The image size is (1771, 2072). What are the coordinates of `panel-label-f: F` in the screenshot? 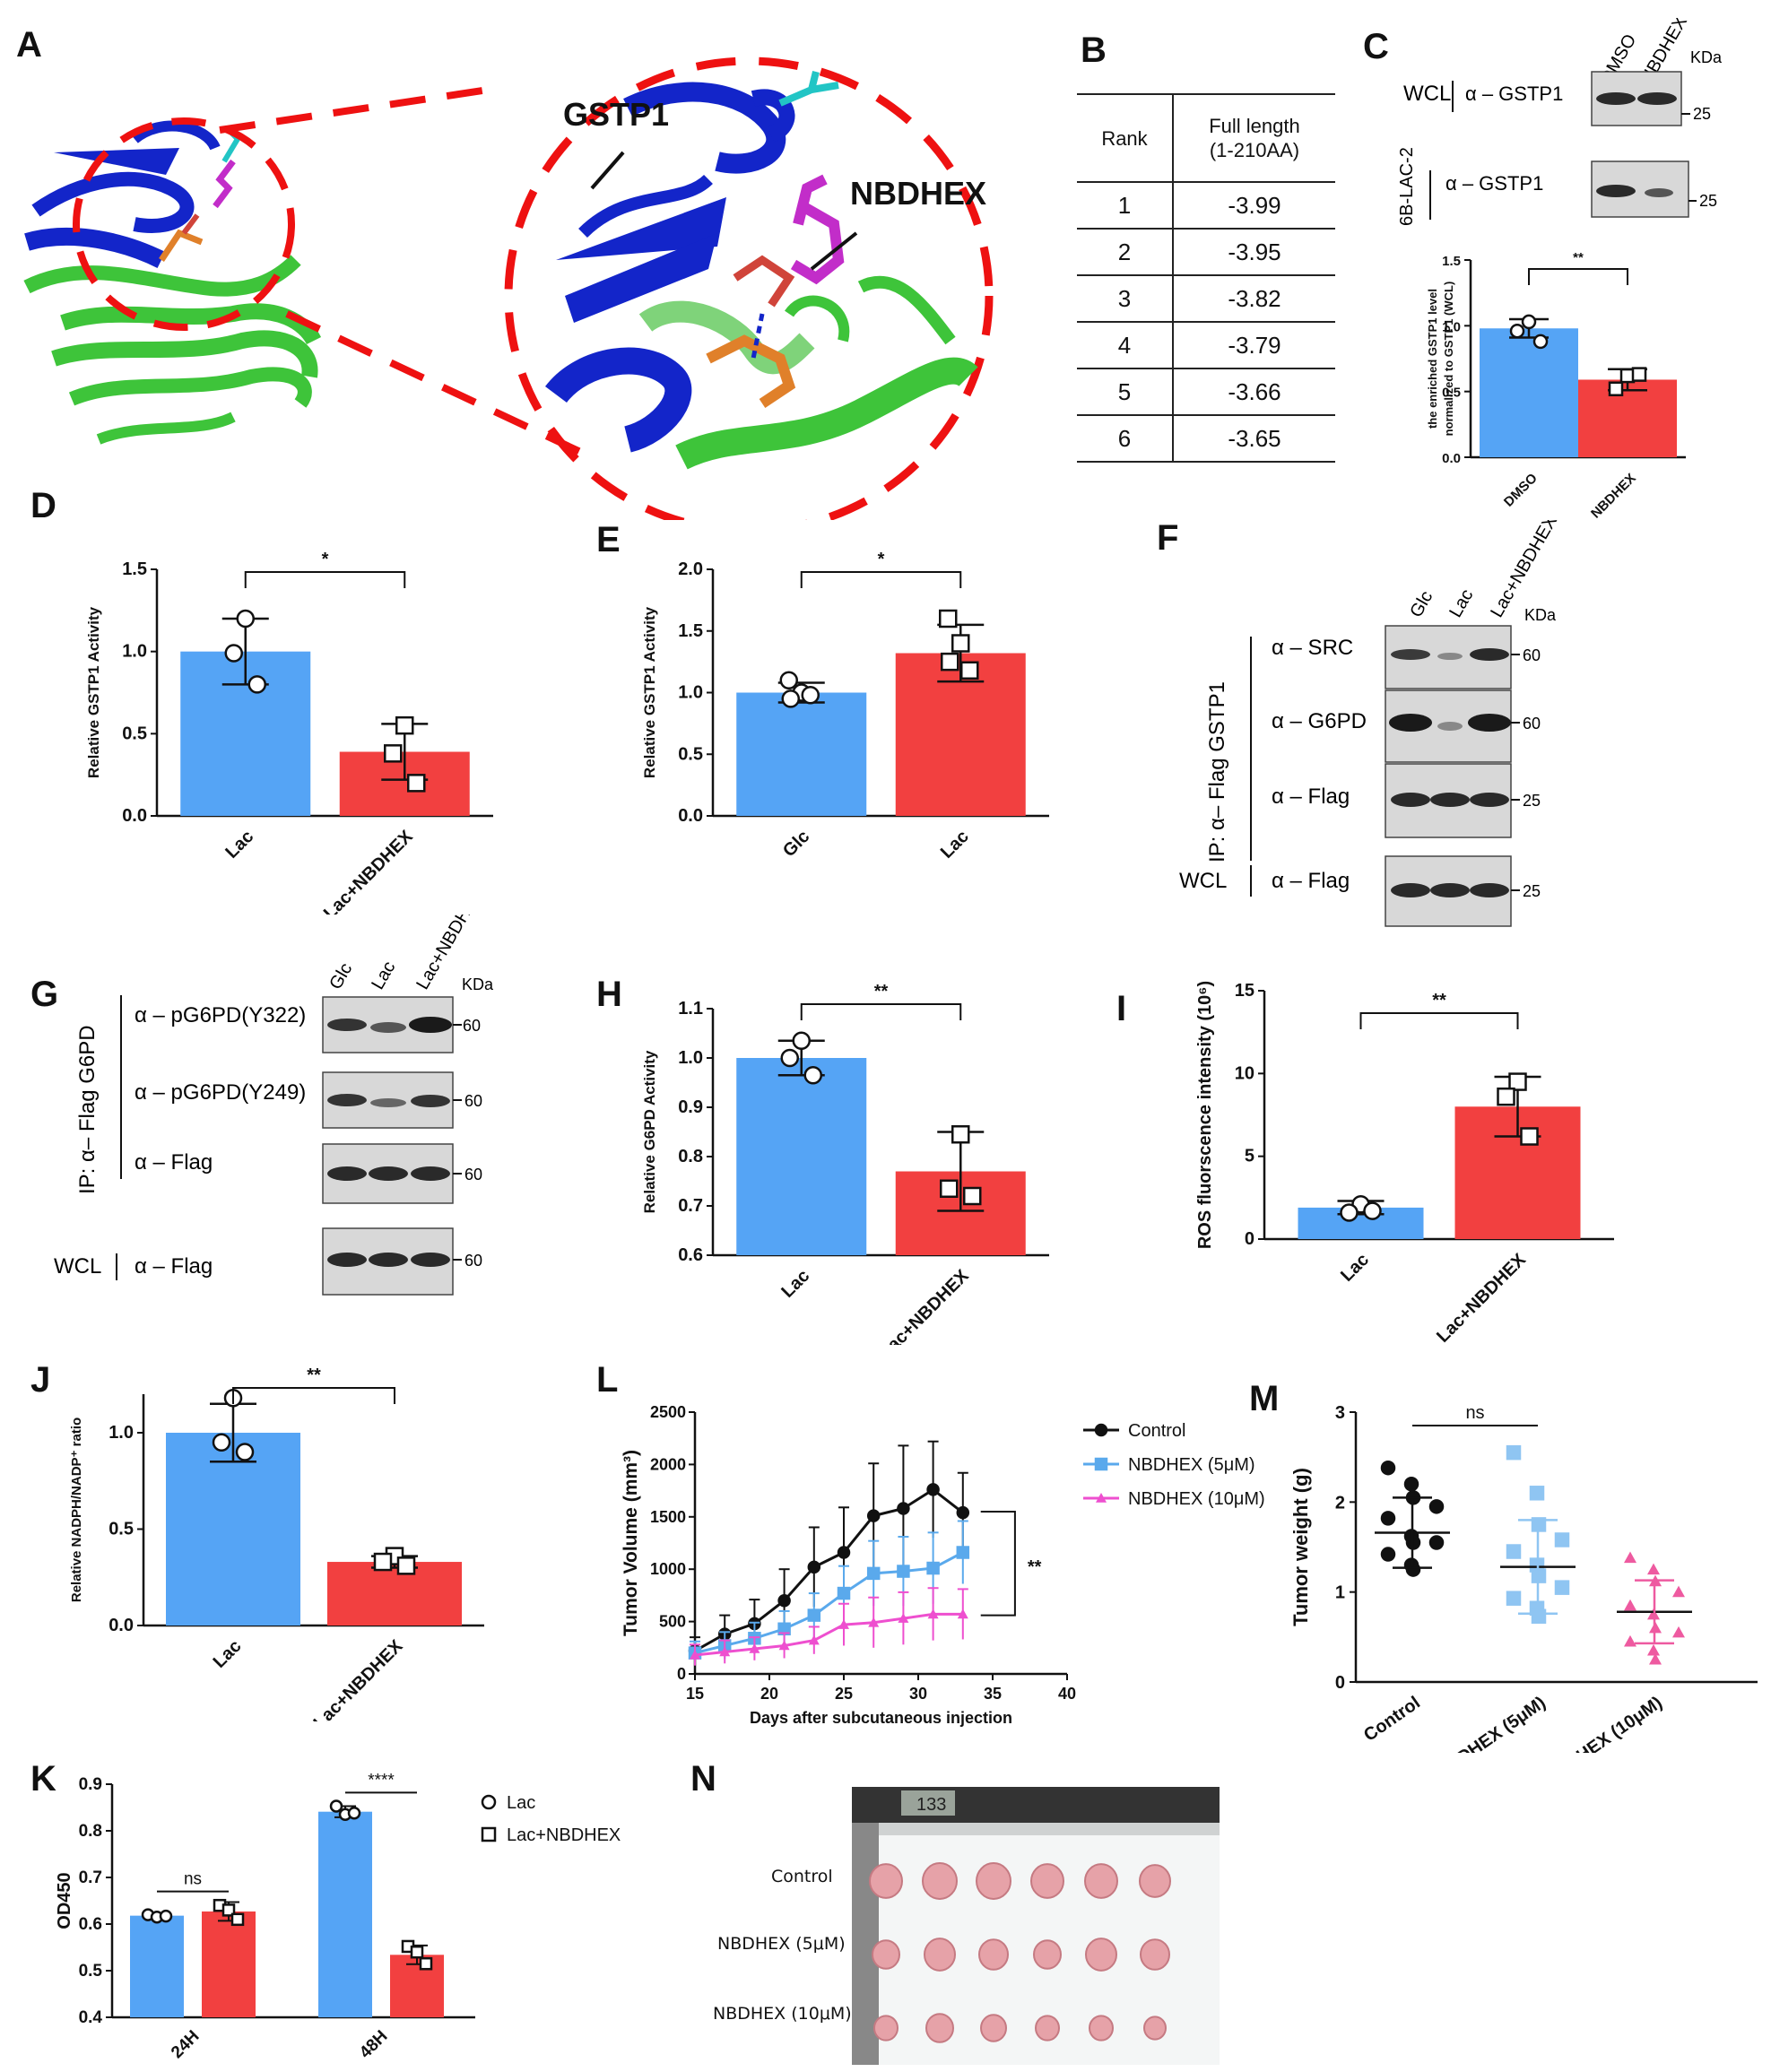 It's located at (1168, 538).